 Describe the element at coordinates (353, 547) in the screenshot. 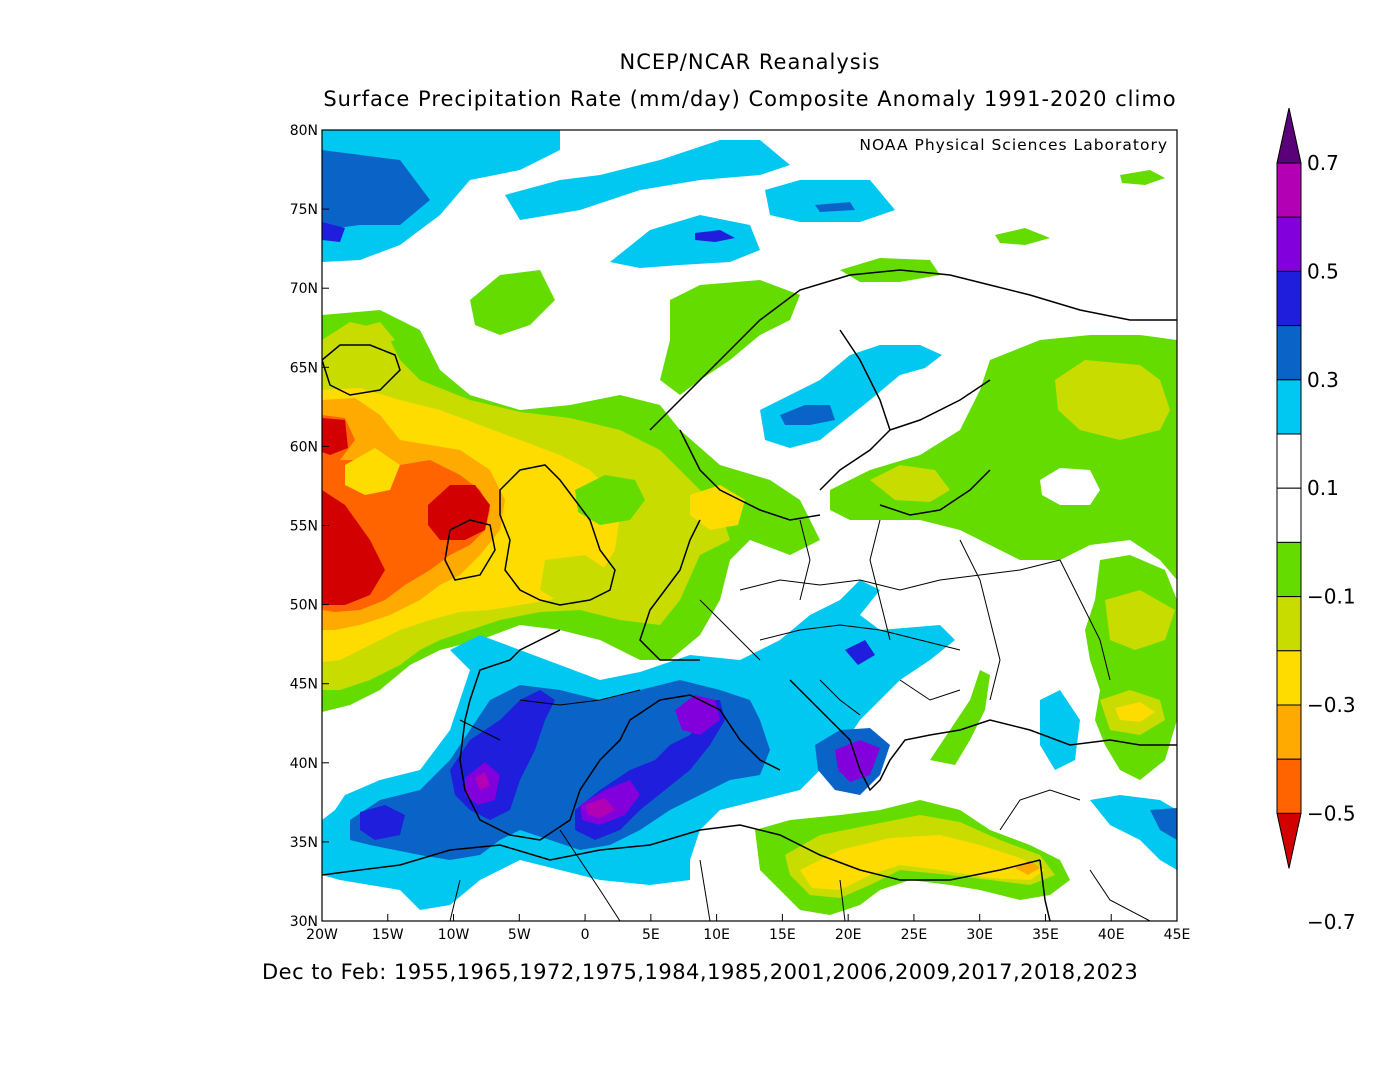

I see `region-red-atlantic` at that location.